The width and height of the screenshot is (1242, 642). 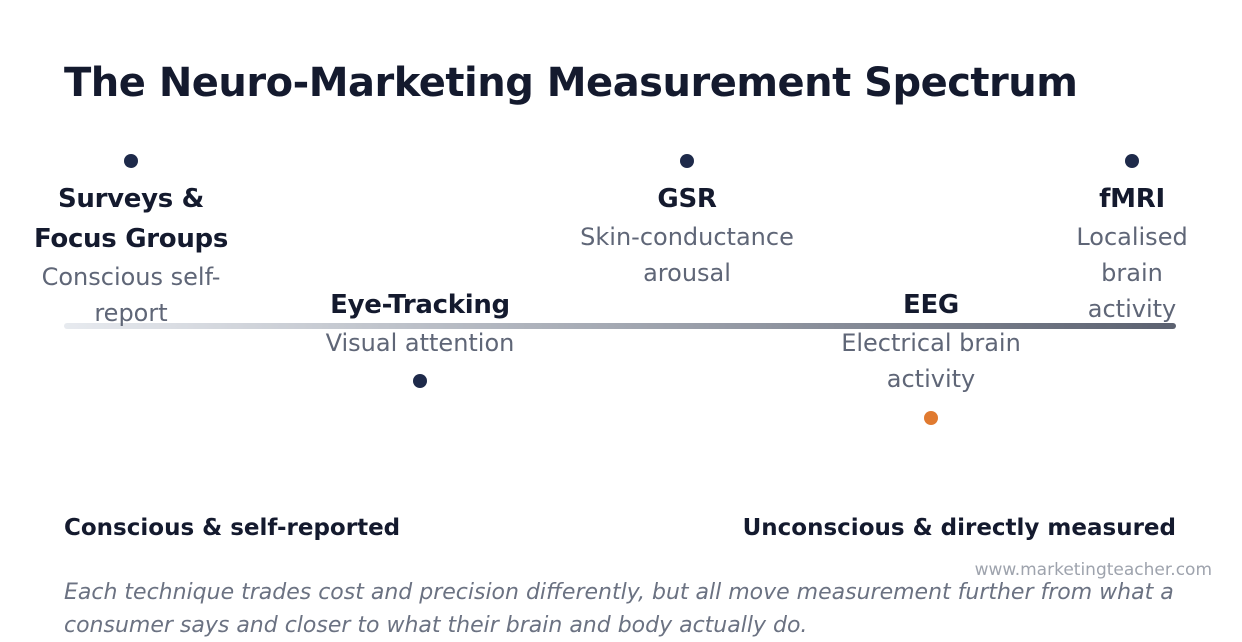 What do you see at coordinates (959, 528) in the screenshot?
I see `right-end-label: Unconscious & directly measured` at bounding box center [959, 528].